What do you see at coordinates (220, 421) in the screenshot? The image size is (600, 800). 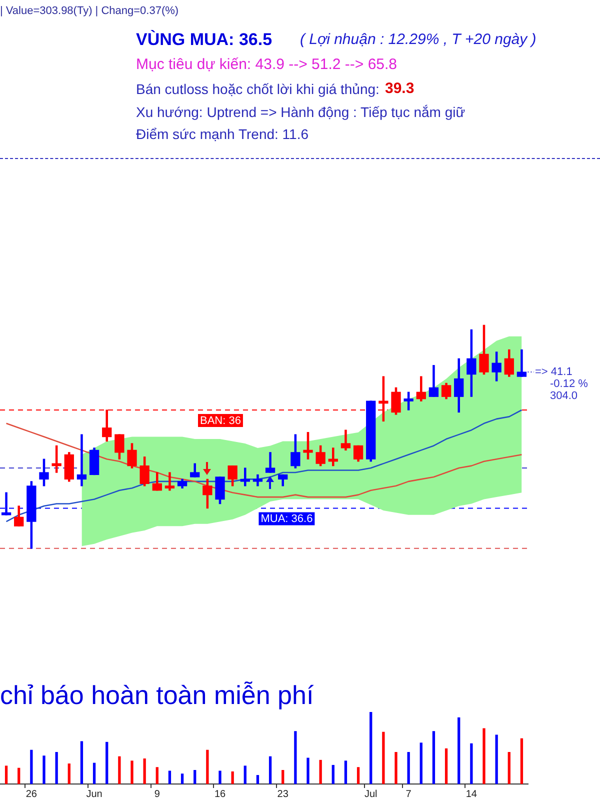 I see `annotation: BAN: 36` at bounding box center [220, 421].